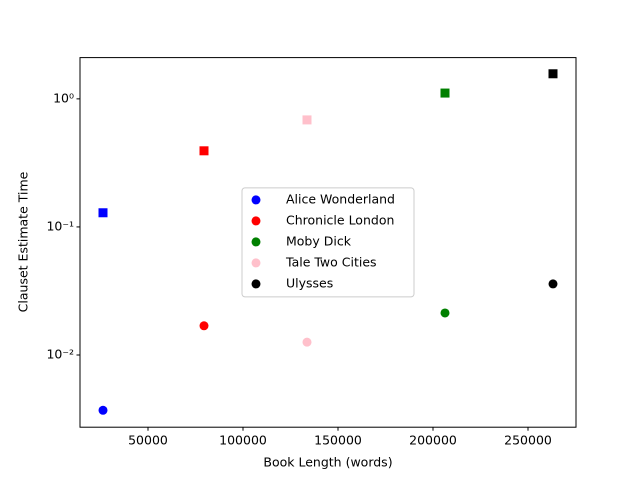  Describe the element at coordinates (23, 241) in the screenshot. I see `y-axis-label: Clauset Estimate Time` at that location.